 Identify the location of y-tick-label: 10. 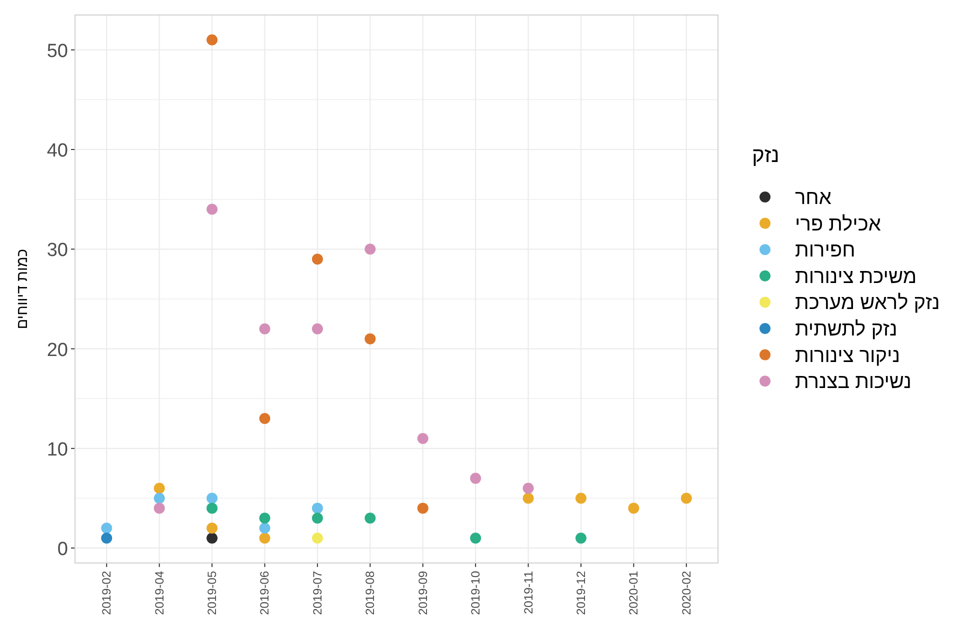
(57, 449).